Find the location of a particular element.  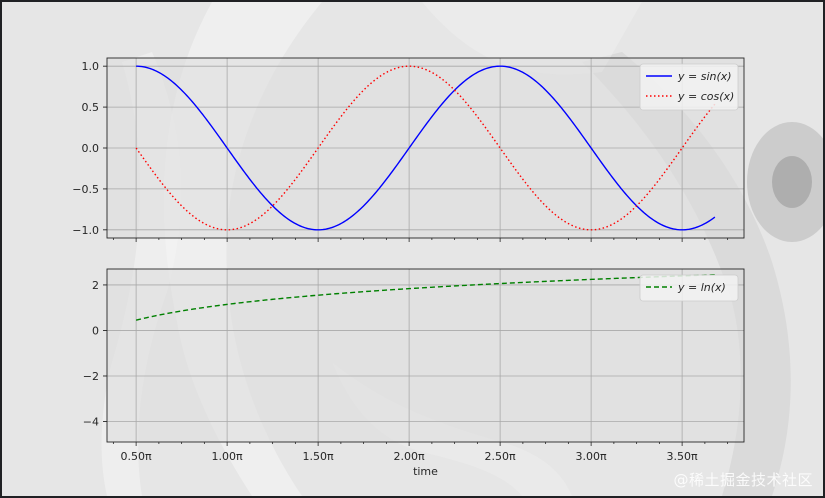

legend: y = sin(x) y = cos(x) is located at coordinates (689, 87).